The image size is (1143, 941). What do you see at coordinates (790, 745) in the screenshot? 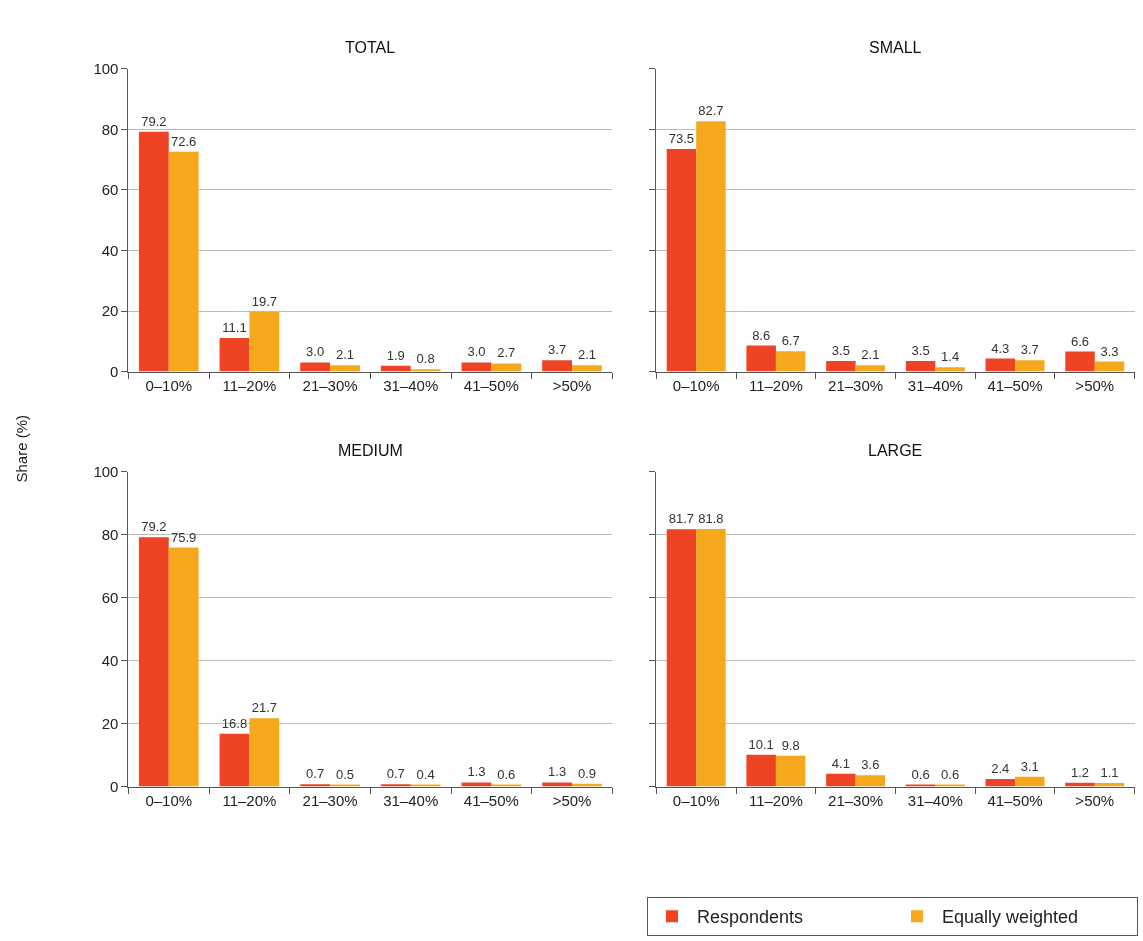
I see `data-label: 9.8` at bounding box center [790, 745].